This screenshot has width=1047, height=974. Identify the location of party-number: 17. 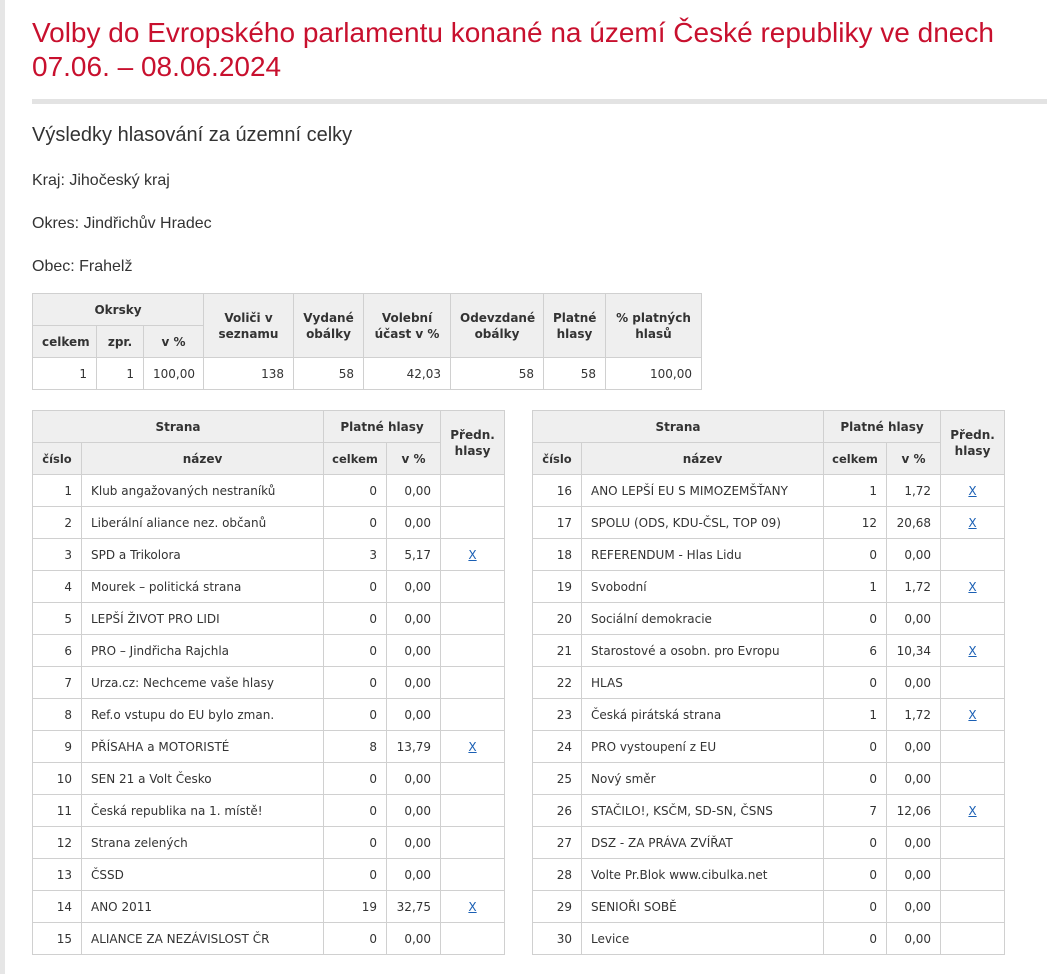
(557, 522).